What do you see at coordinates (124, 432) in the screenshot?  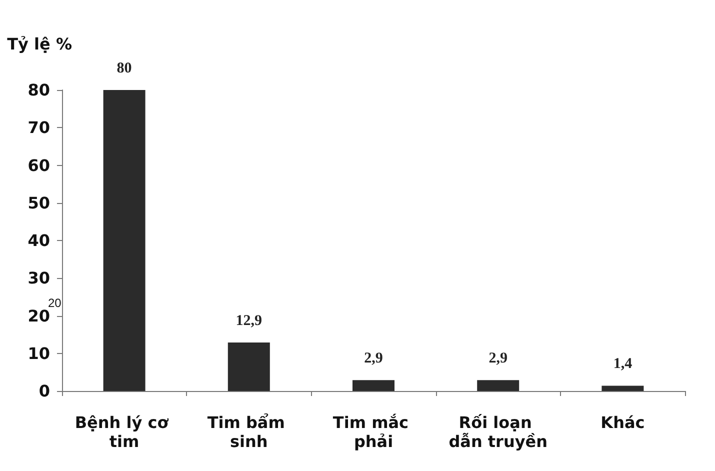 I see `x-tick-label: Bệnh lý cơ tim` at bounding box center [124, 432].